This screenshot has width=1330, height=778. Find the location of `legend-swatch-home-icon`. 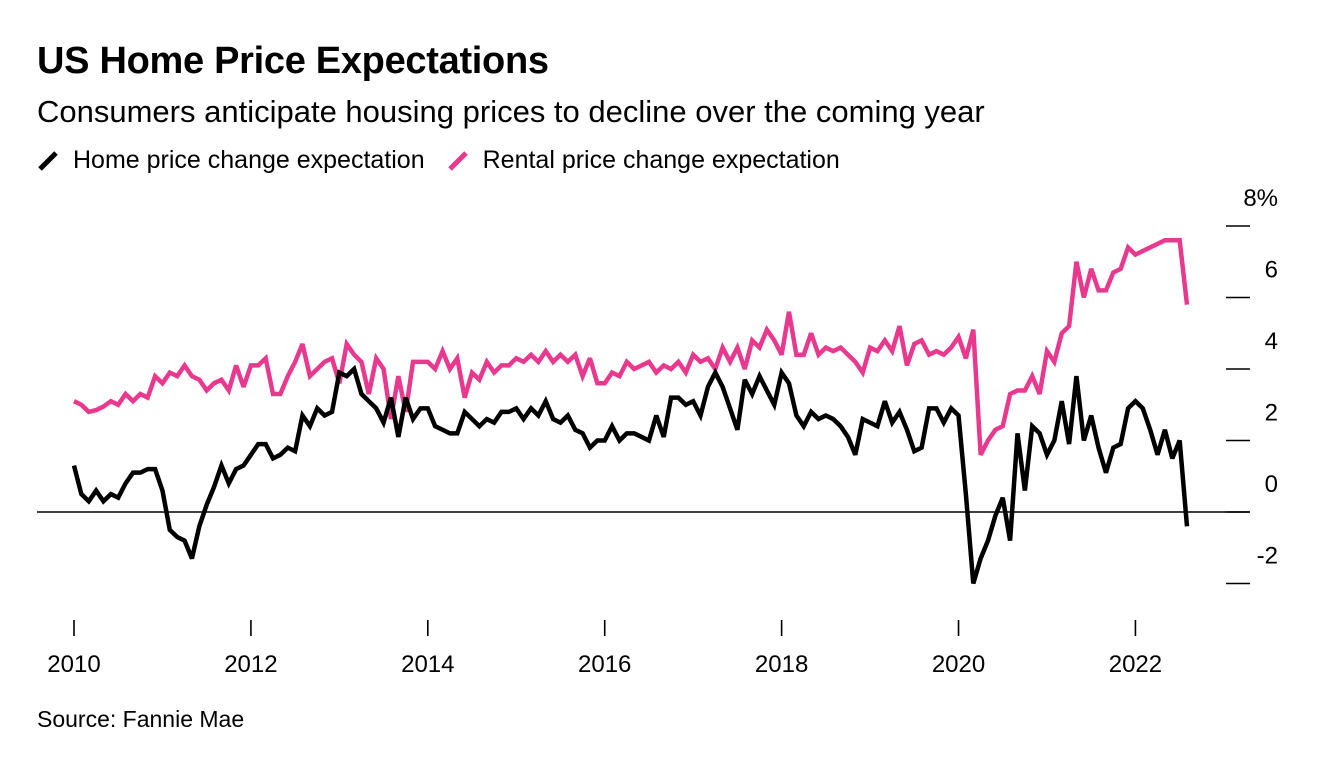

legend-swatch-home-icon is located at coordinates (48, 160).